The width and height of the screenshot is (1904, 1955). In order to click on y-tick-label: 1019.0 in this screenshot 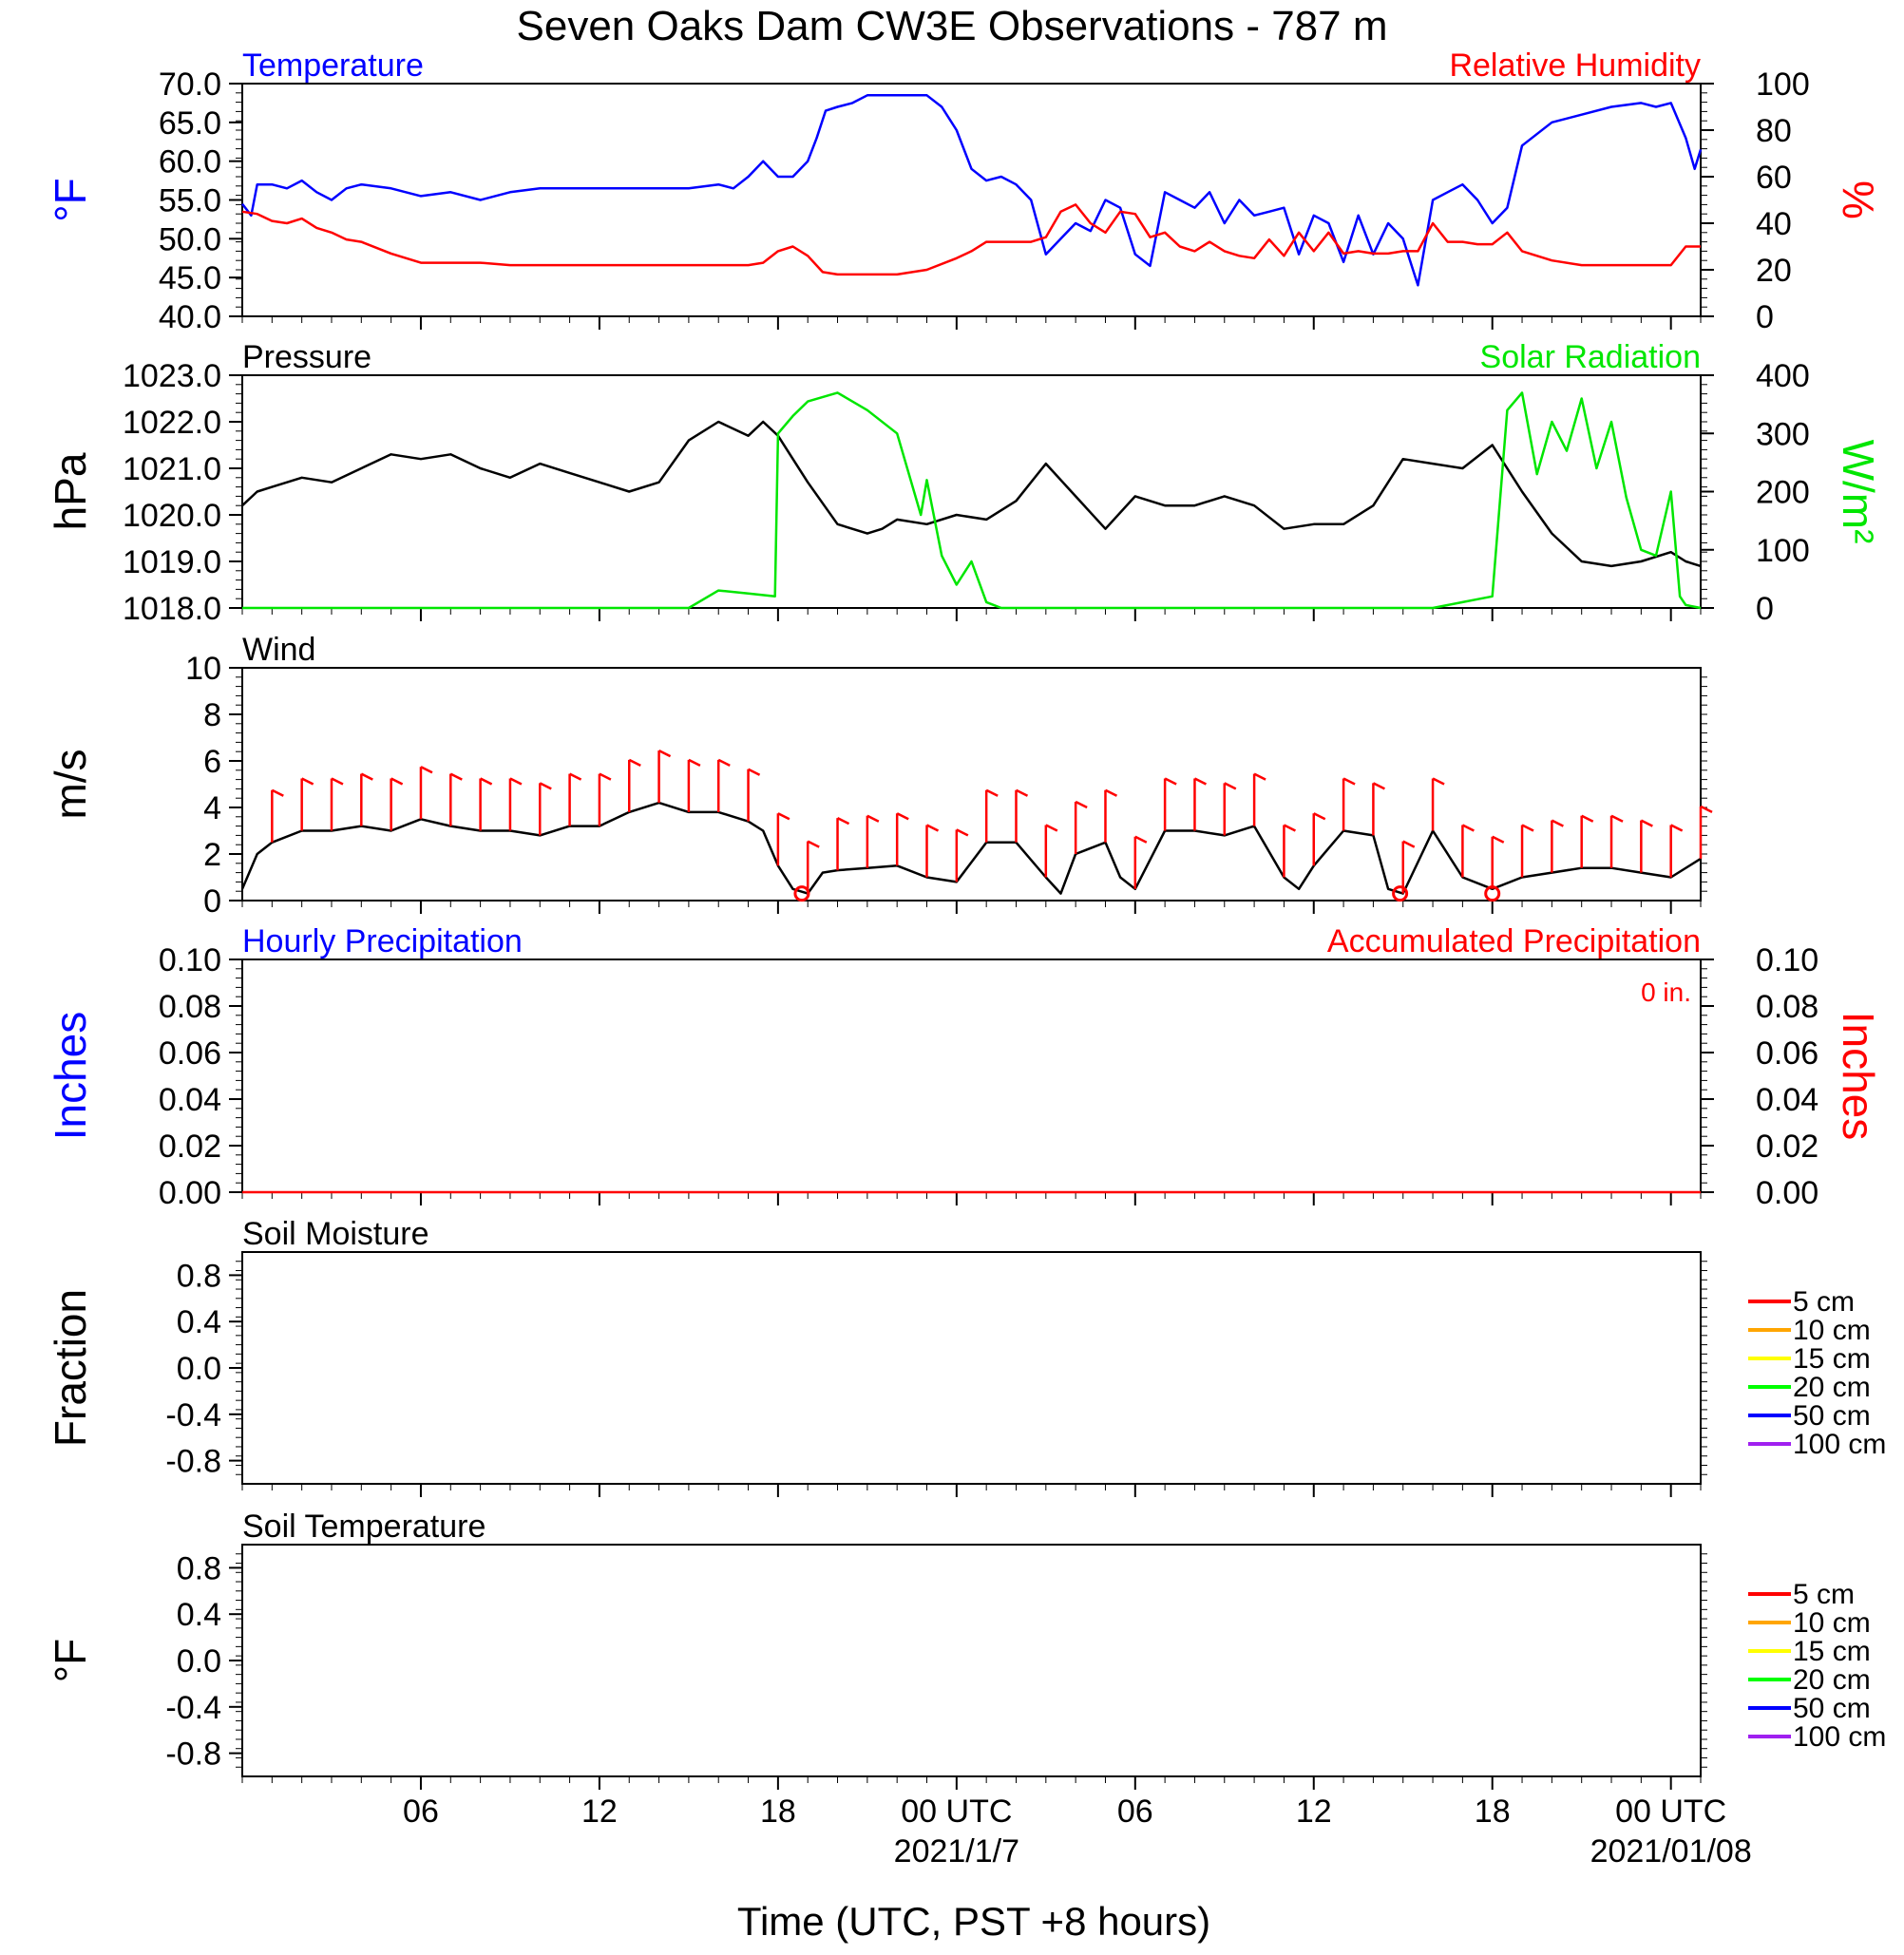, I will do `click(172, 562)`.